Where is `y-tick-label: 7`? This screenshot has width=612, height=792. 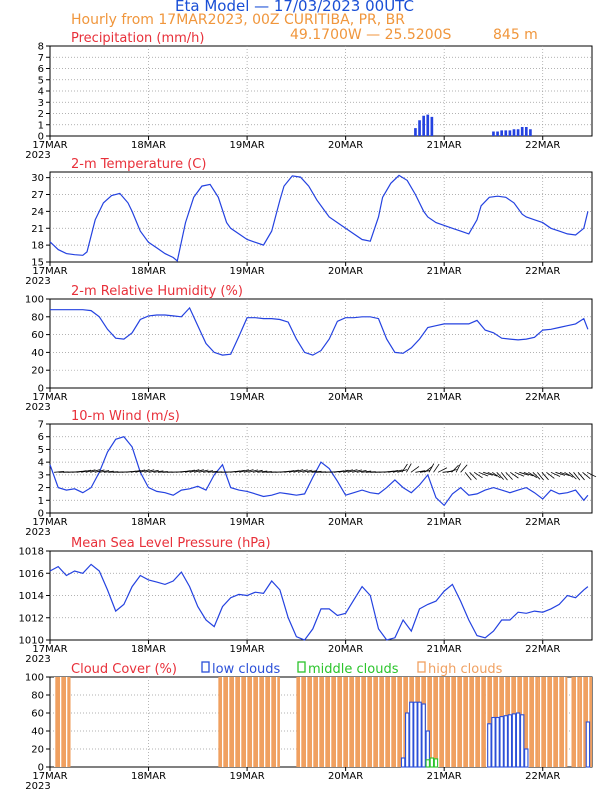 y-tick-label: 7 is located at coordinates (41, 425).